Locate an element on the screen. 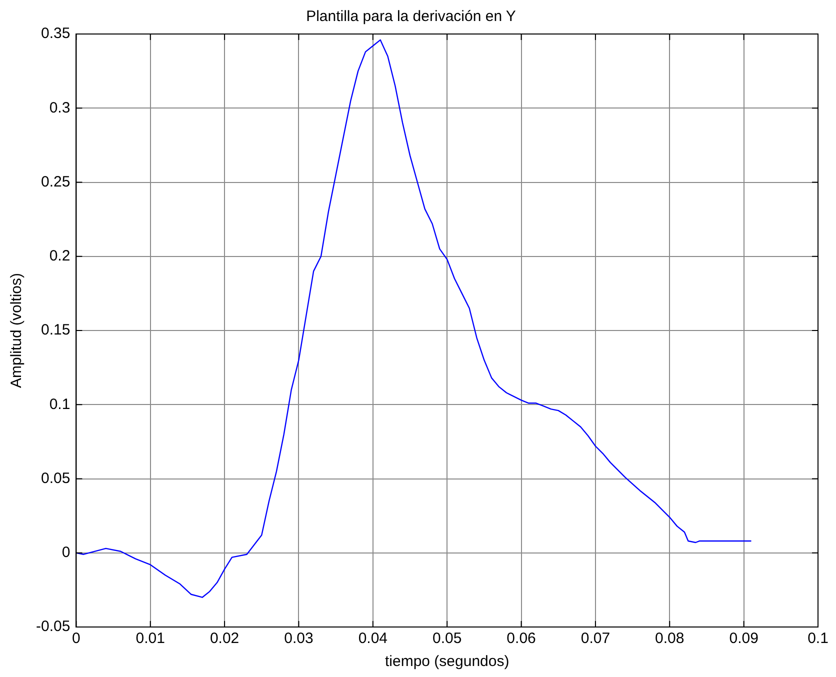  y-tick-label: 0.1 is located at coordinates (59, 404).